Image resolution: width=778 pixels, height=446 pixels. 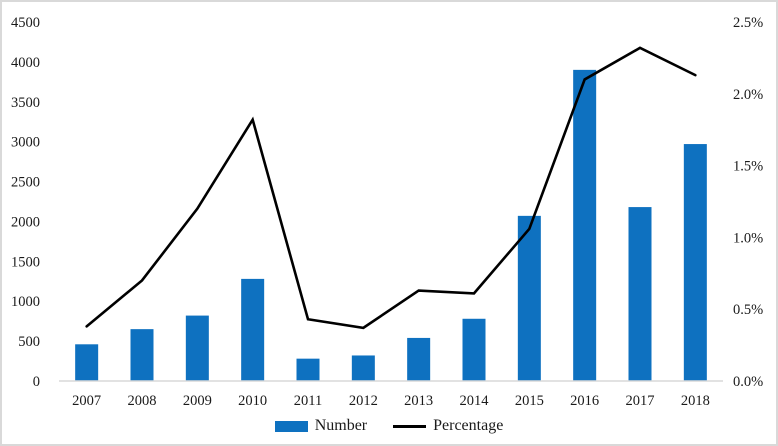 I want to click on bar-2008, so click(x=142, y=355).